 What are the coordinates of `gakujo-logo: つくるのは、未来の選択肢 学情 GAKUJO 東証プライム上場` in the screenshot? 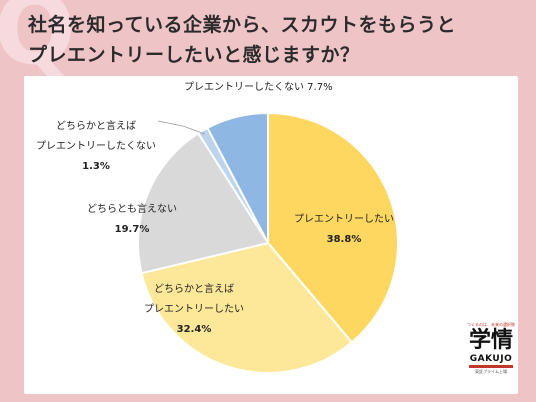 It's located at (491, 357).